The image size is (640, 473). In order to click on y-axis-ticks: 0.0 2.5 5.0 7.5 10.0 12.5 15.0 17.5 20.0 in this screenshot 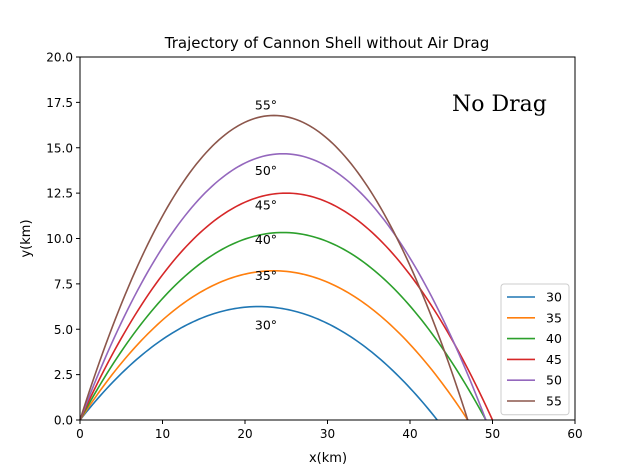, I will do `click(63, 239)`.